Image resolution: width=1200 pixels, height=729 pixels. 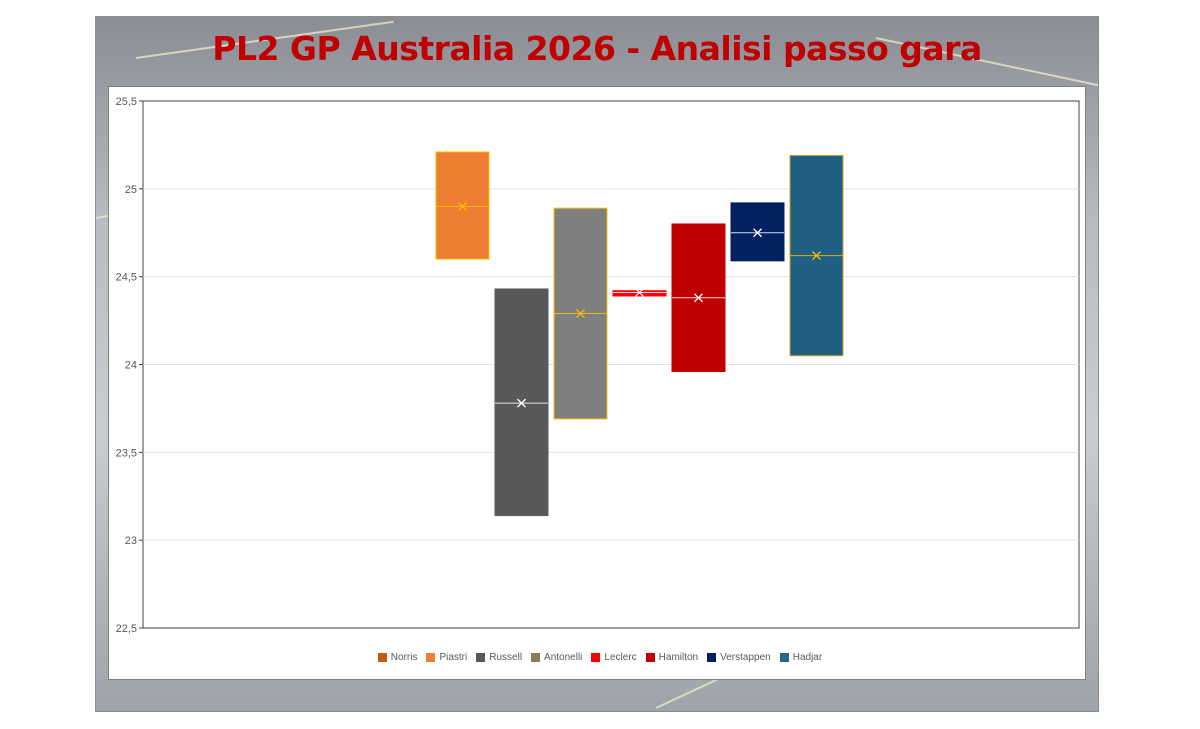 I want to click on y-tick-label: 24,5, so click(x=126, y=278).